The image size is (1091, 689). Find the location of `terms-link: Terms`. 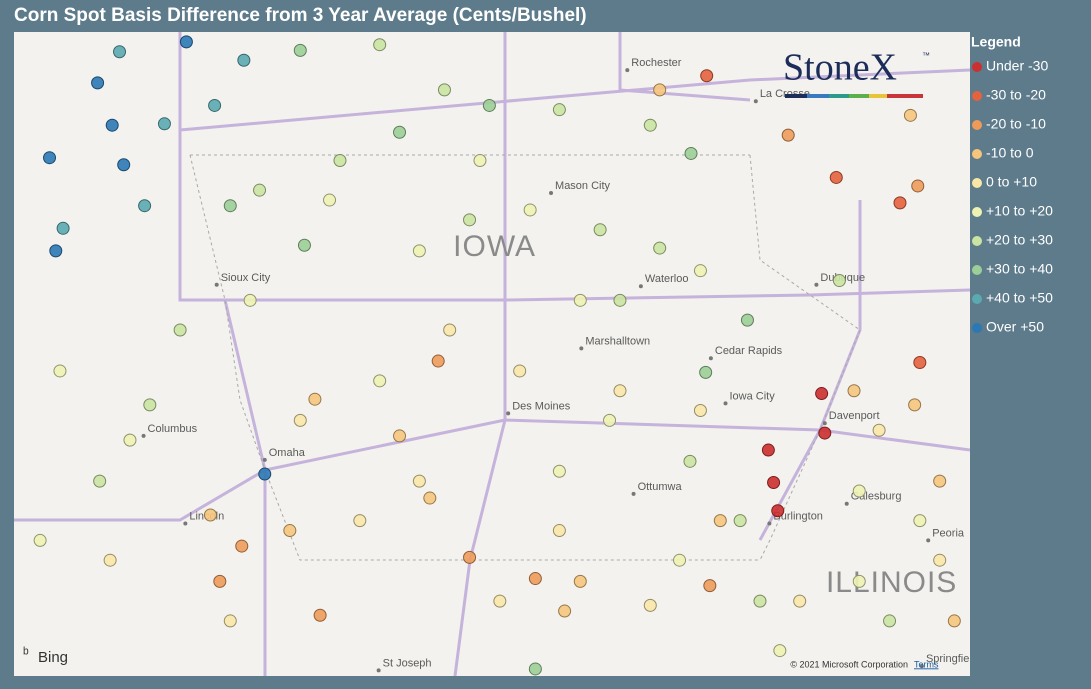

terms-link: Terms is located at coordinates (926, 664).